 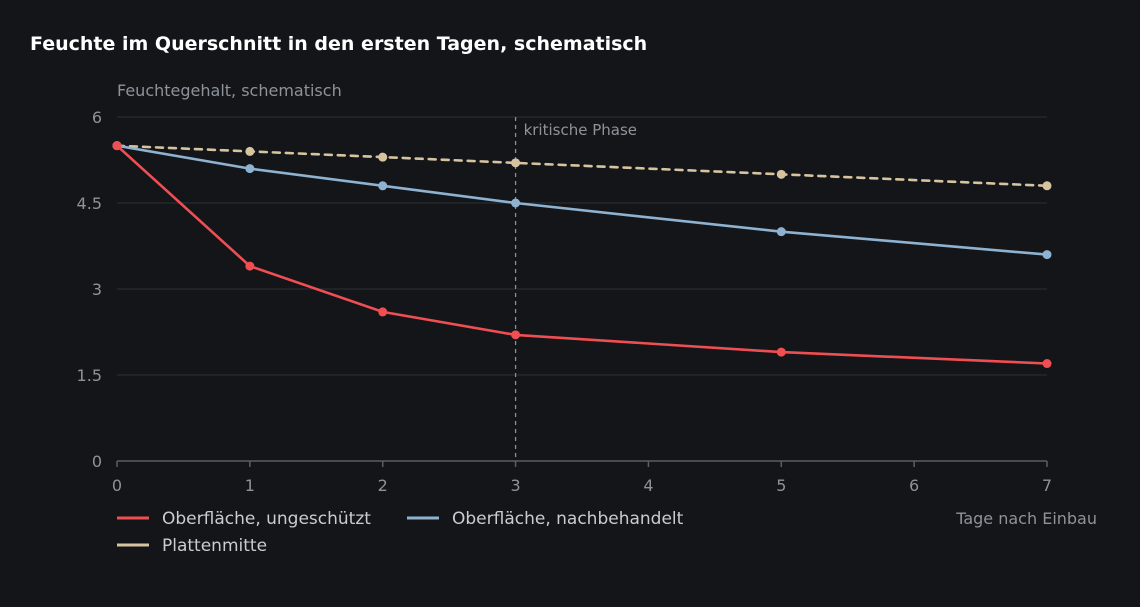 I want to click on x-tick-label: 0, so click(x=117, y=485).